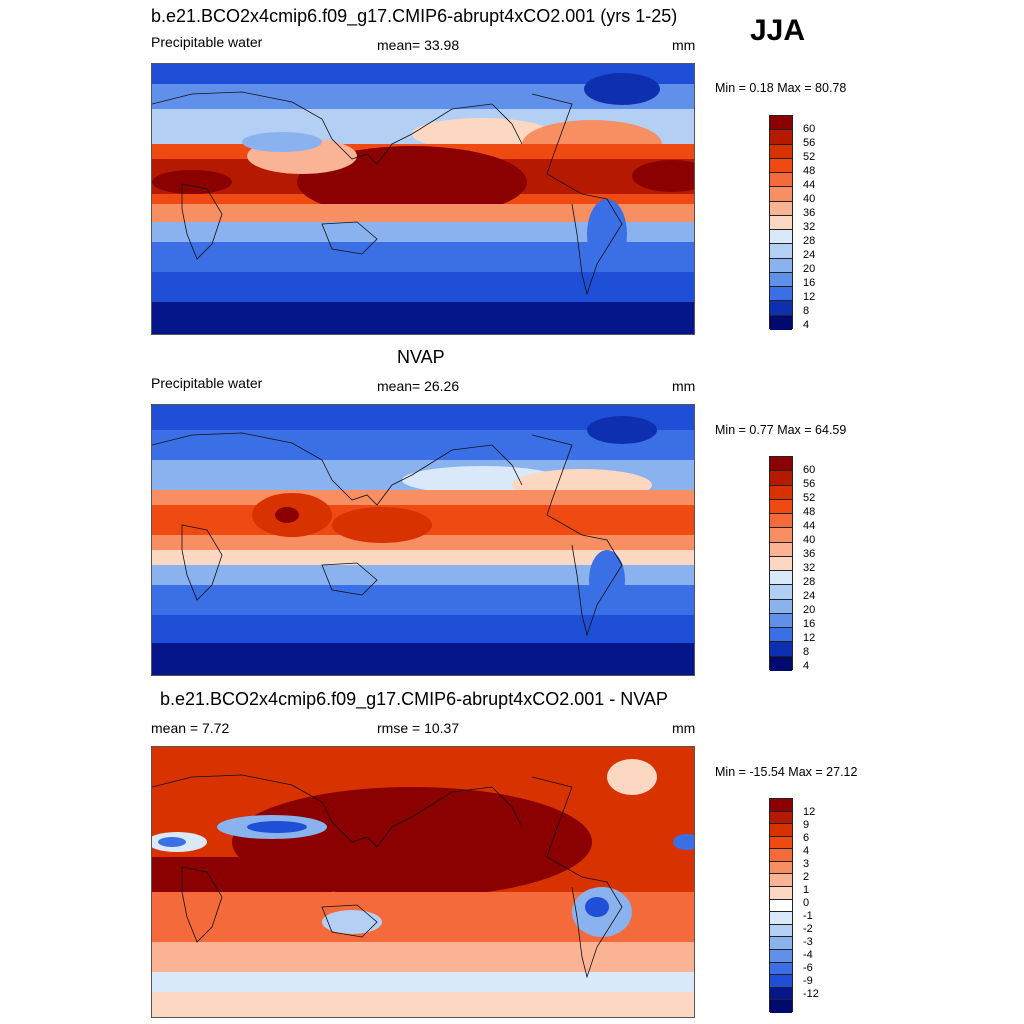 Image resolution: width=1024 pixels, height=1024 pixels. I want to click on colorbar-tick: 2, so click(806, 877).